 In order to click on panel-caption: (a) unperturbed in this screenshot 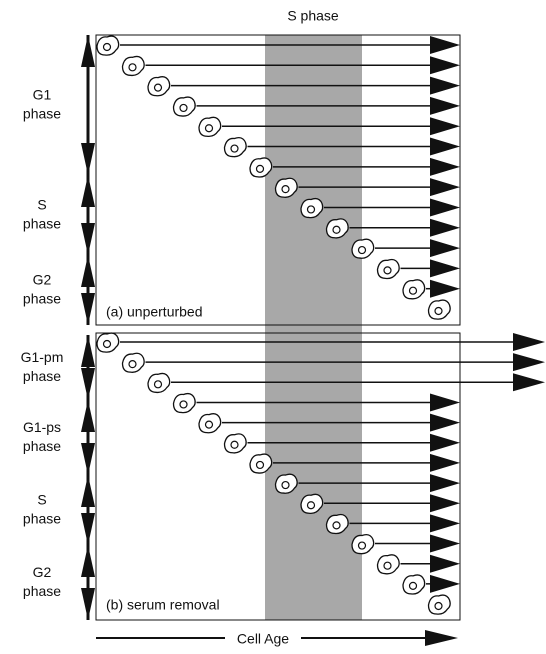, I will do `click(154, 312)`.